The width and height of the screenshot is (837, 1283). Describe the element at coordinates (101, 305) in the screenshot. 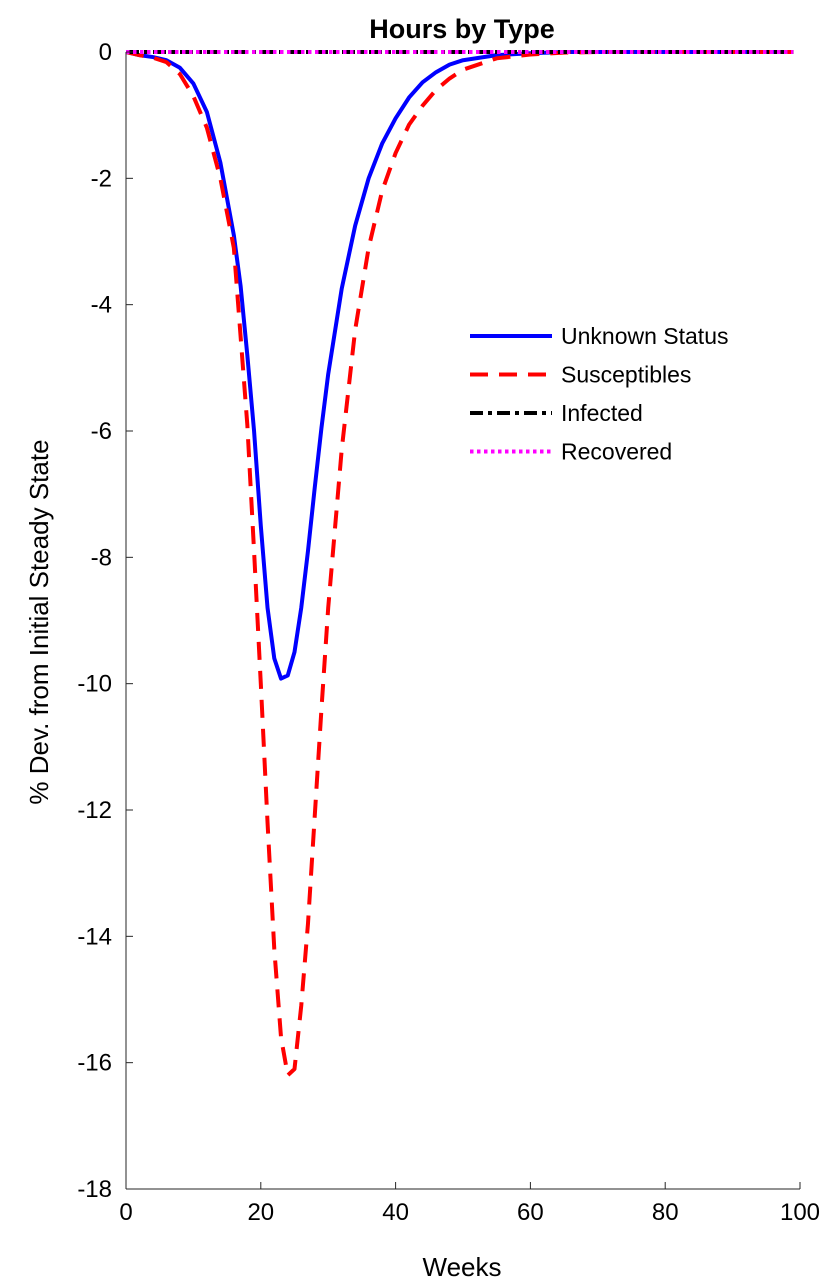

I see `y-tick-label: -4` at that location.